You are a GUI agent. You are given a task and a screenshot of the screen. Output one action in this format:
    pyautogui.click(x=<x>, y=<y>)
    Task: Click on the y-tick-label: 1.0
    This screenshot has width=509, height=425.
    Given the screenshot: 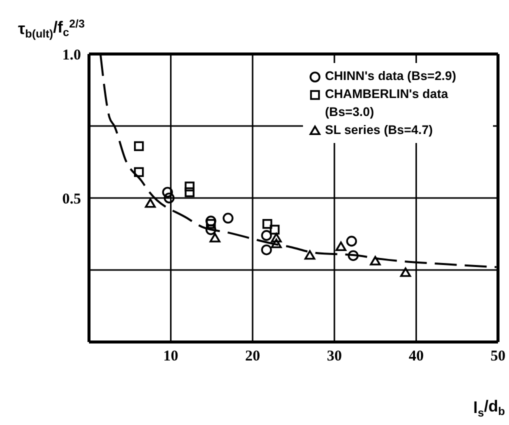 What is the action you would take?
    pyautogui.click(x=71, y=55)
    